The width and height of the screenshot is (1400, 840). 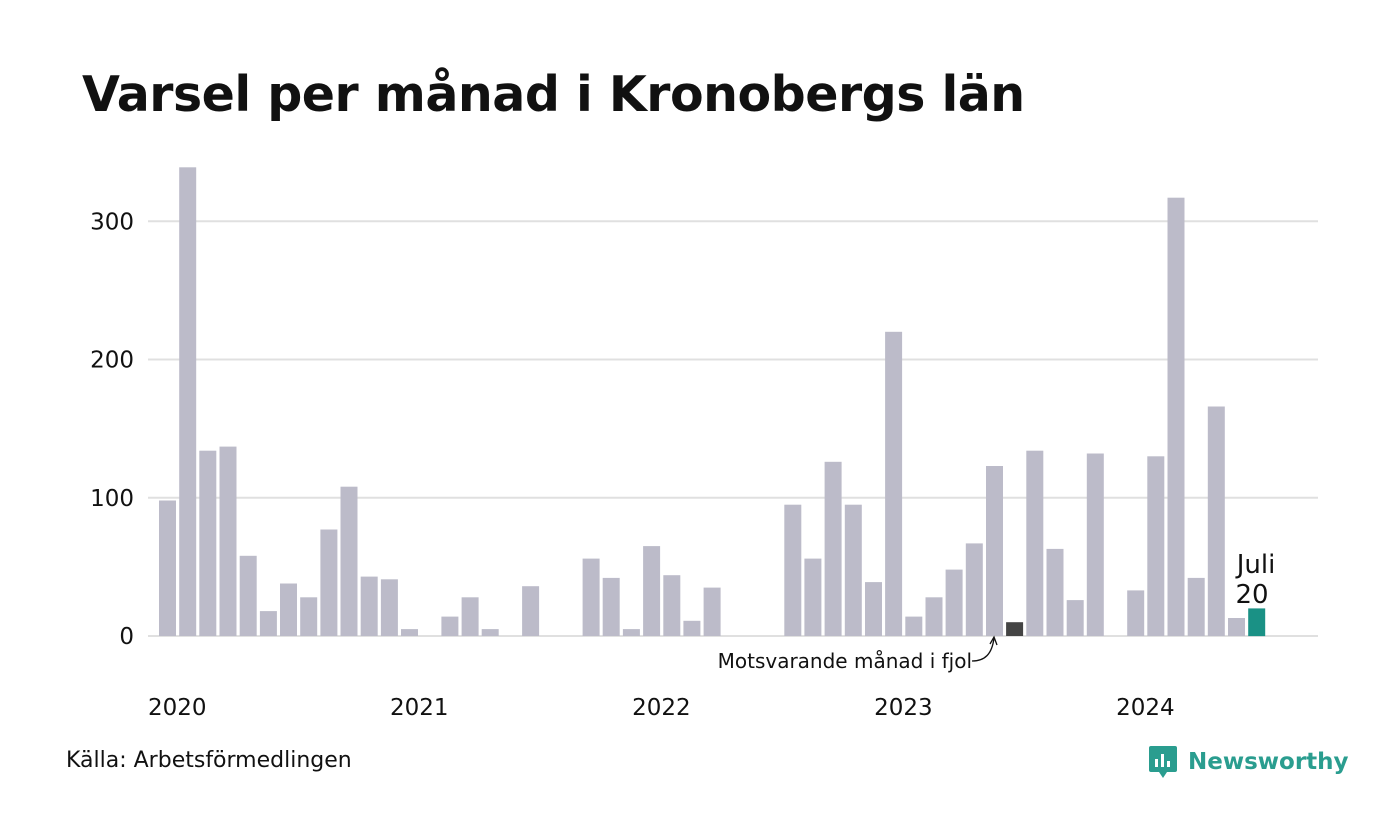 I want to click on current-value-label: 20, so click(x=1251, y=595).